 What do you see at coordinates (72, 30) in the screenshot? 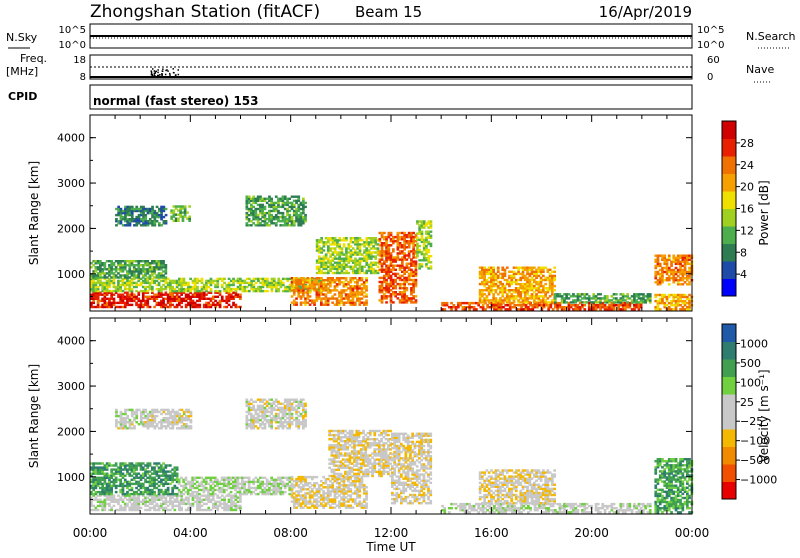
I see `nsky-tick-top: 10^5` at bounding box center [72, 30].